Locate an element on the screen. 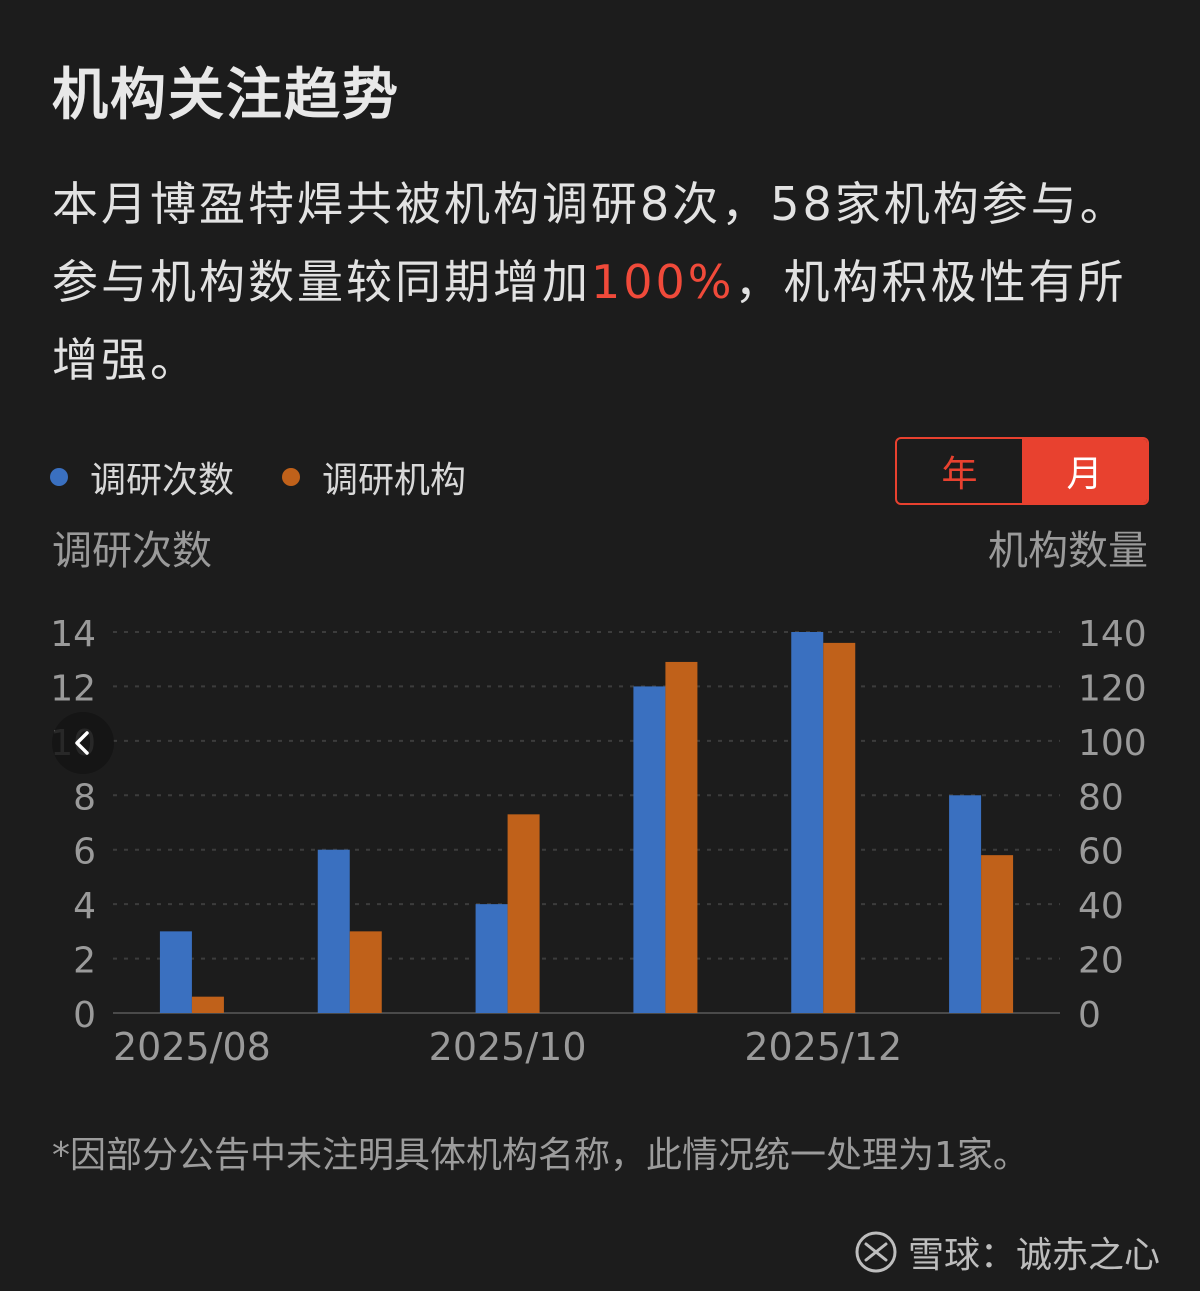  legend-item-institutions: 调研机构 is located at coordinates (374, 477).